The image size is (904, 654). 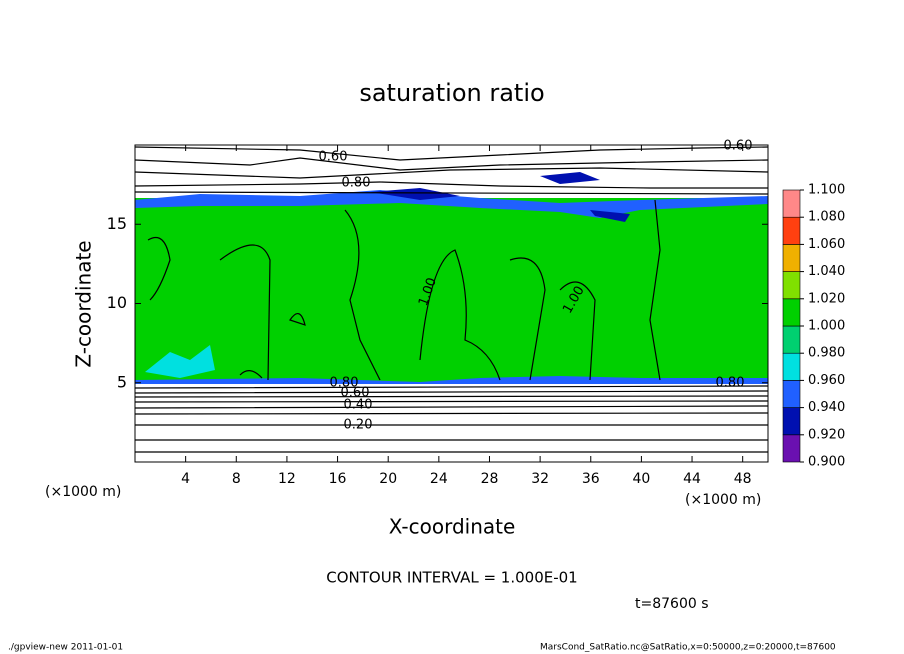 I want to click on colorbar-label: 0.940, so click(x=826, y=407).